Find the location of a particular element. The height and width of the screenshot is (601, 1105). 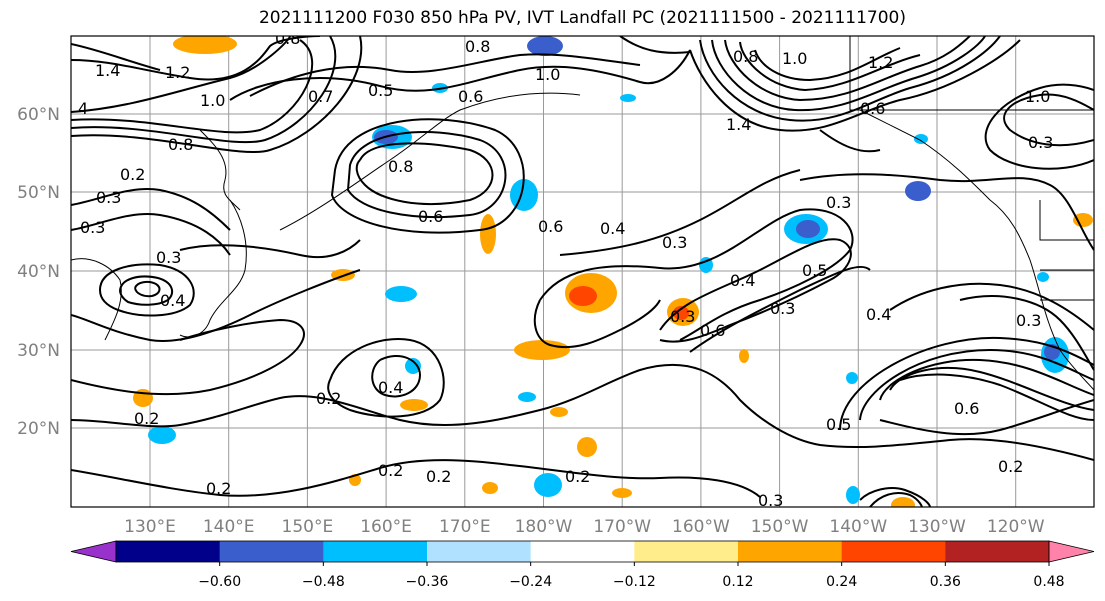

colorbar-extend-max is located at coordinates (1071, 551).